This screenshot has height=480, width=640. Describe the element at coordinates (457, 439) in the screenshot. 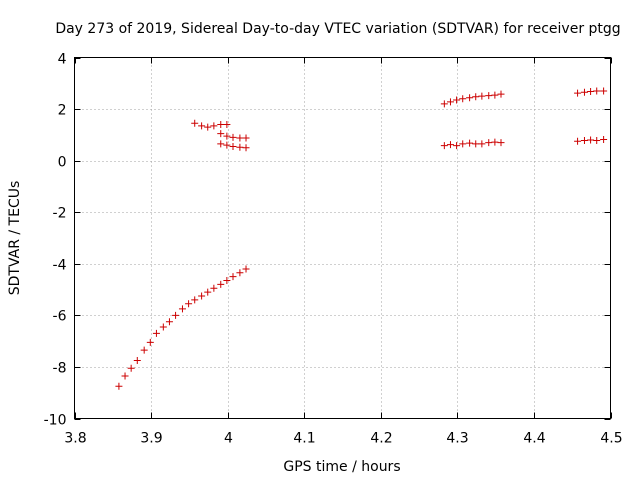

I see `x-tick-label: 4.3` at that location.